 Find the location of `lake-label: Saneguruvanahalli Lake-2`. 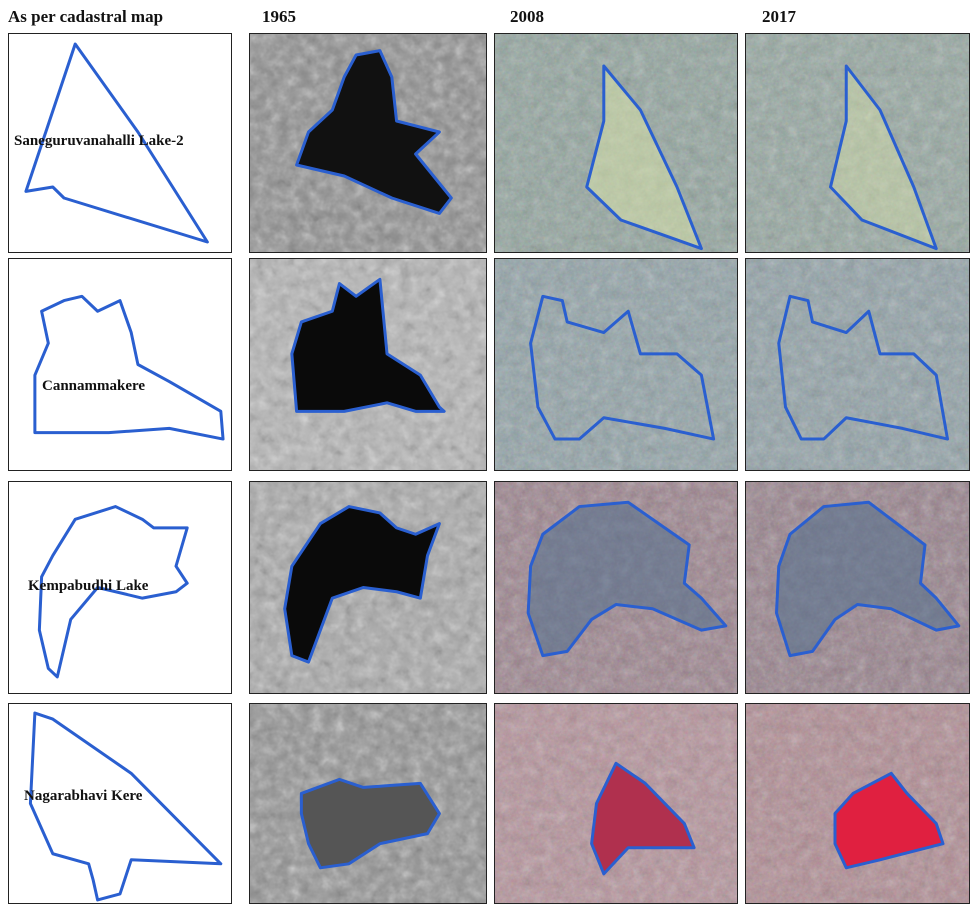

lake-label: Saneguruvanahalli Lake-2 is located at coordinates (99, 141).